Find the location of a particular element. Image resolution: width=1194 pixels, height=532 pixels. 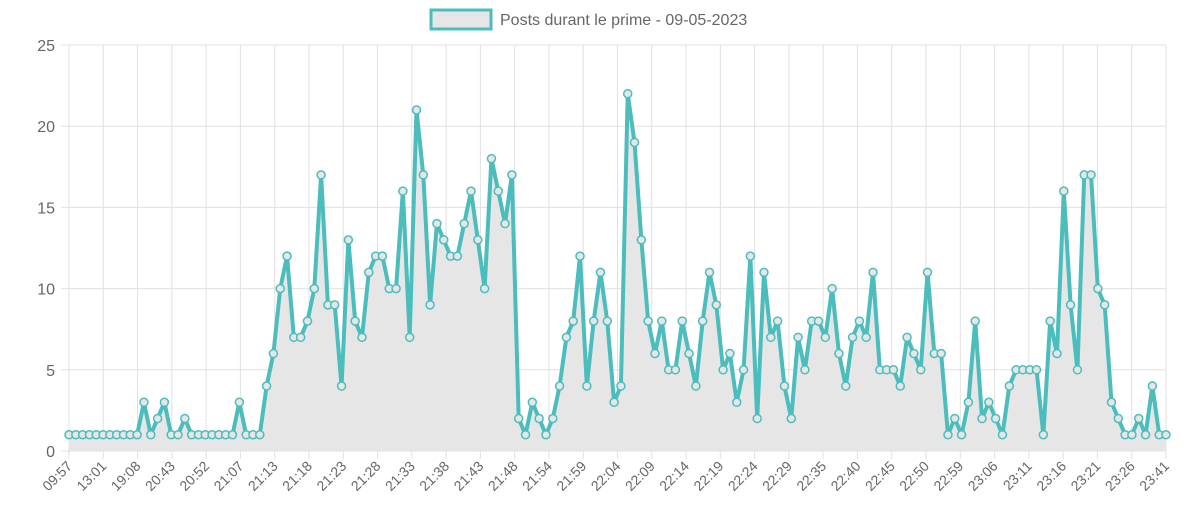

legend: Posts durant le prime - 09-05-2023 is located at coordinates (588, 19).